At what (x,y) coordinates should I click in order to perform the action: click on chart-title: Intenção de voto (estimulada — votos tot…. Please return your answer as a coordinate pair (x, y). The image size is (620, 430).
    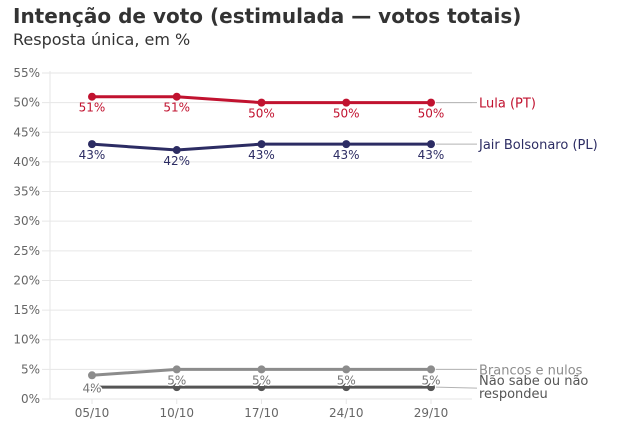
    Looking at the image, I should click on (267, 16).